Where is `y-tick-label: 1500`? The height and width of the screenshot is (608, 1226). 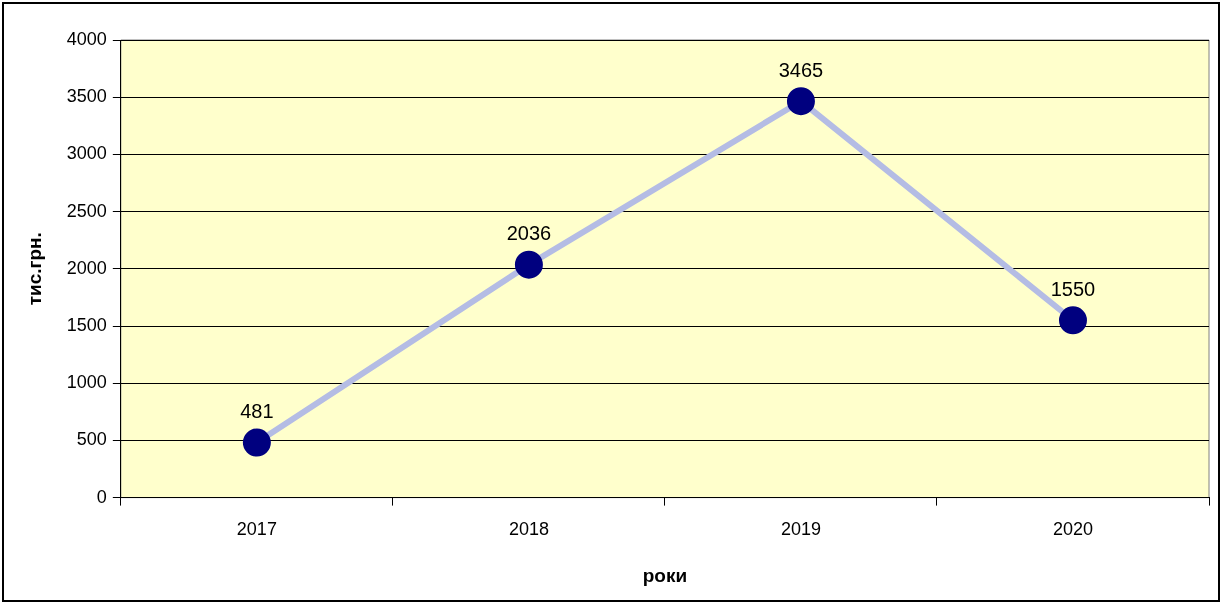
y-tick-label: 1500 is located at coordinates (86, 324).